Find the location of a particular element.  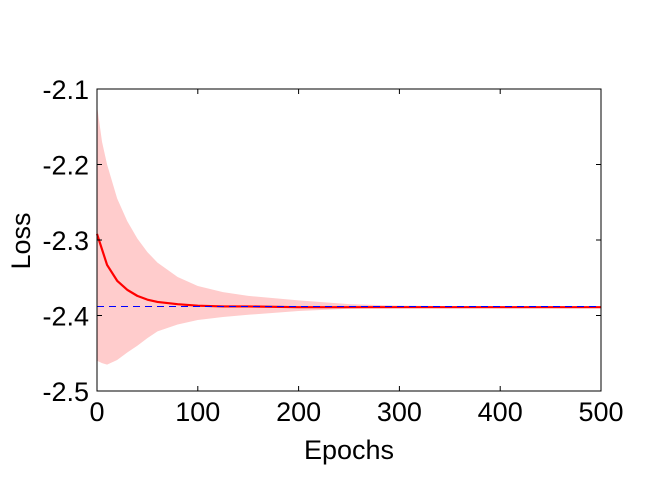

y-tick-label: -2.4 is located at coordinates (65, 317).